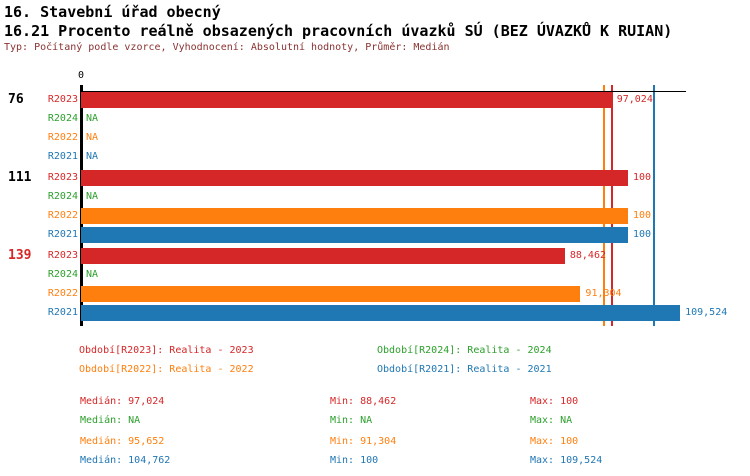 The width and height of the screenshot is (750, 476). What do you see at coordinates (16, 99) in the screenshot?
I see `group-label-76: 76` at bounding box center [16, 99].